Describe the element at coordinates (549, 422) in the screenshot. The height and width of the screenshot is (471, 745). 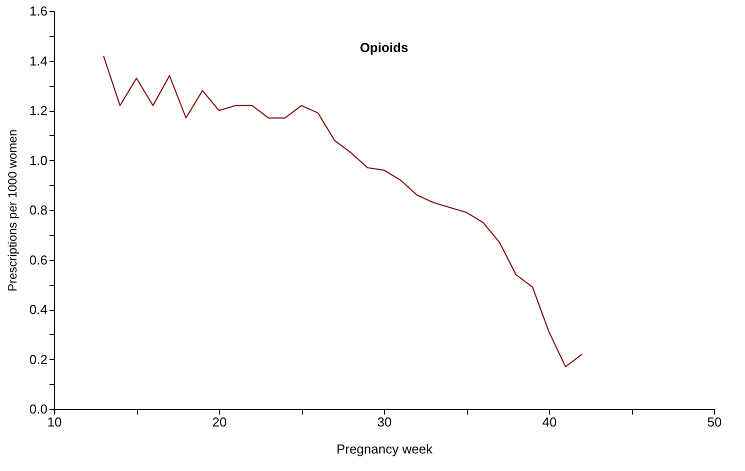
I see `x-tick-label: 40` at that location.